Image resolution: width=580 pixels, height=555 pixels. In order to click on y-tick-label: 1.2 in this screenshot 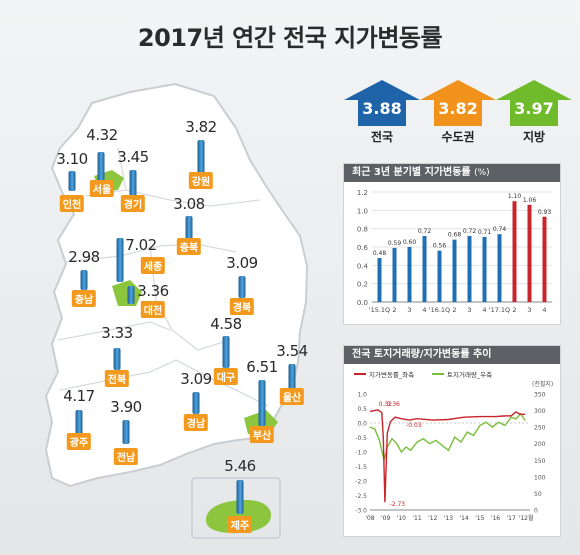, I will do `click(362, 193)`.